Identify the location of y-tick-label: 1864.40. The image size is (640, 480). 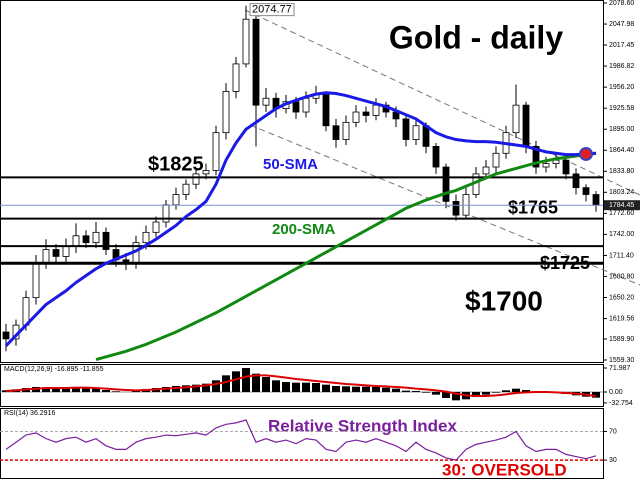
(621, 150).